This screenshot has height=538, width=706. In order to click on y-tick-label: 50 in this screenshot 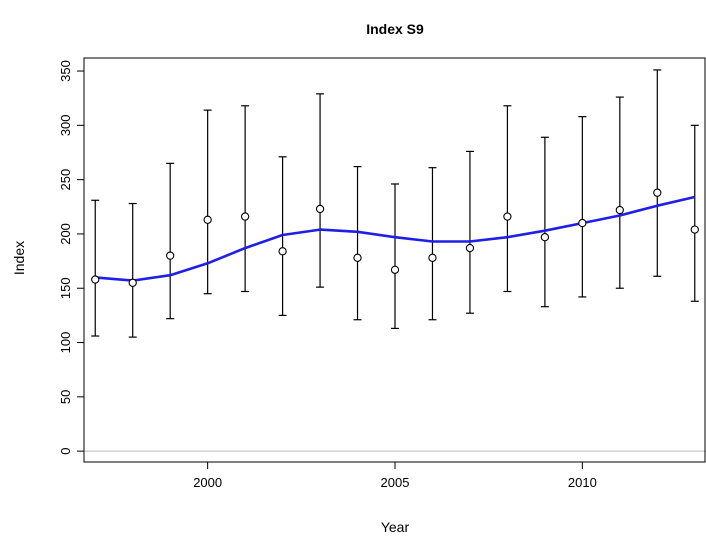, I will do `click(65, 397)`.